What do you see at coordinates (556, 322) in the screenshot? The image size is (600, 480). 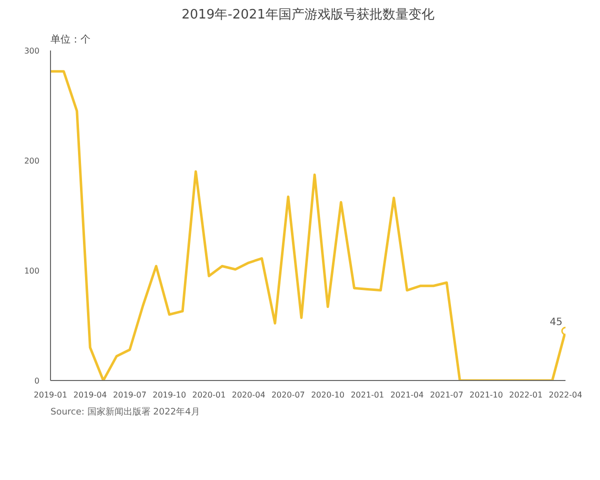 I see `data-label: 45` at bounding box center [556, 322].